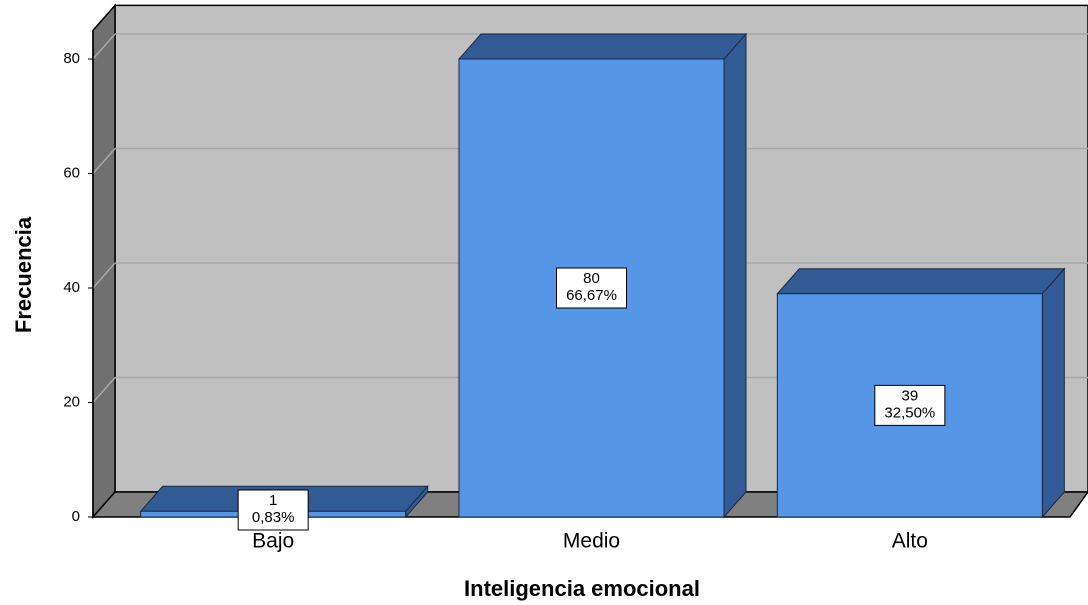  I want to click on y-tick-label: 20, so click(71, 401).